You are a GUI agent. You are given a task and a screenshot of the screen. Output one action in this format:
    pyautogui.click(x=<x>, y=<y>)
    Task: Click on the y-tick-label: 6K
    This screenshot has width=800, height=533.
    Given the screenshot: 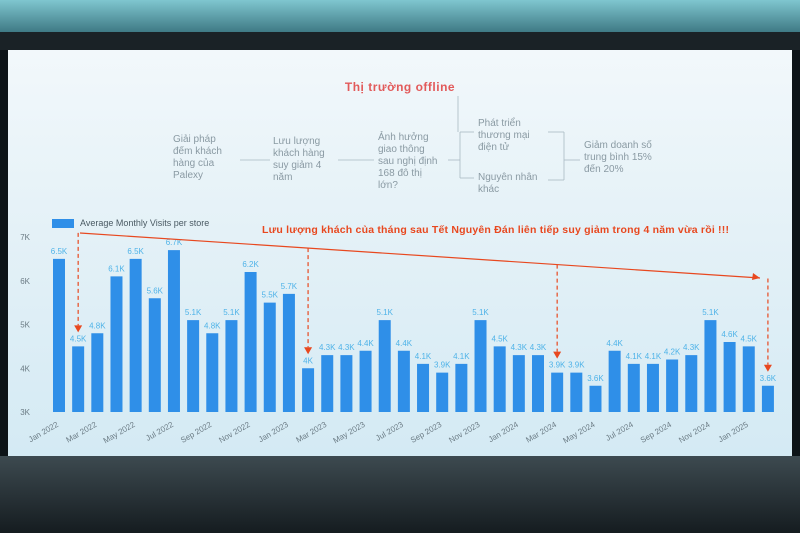 What is the action you would take?
    pyautogui.click(x=25, y=281)
    